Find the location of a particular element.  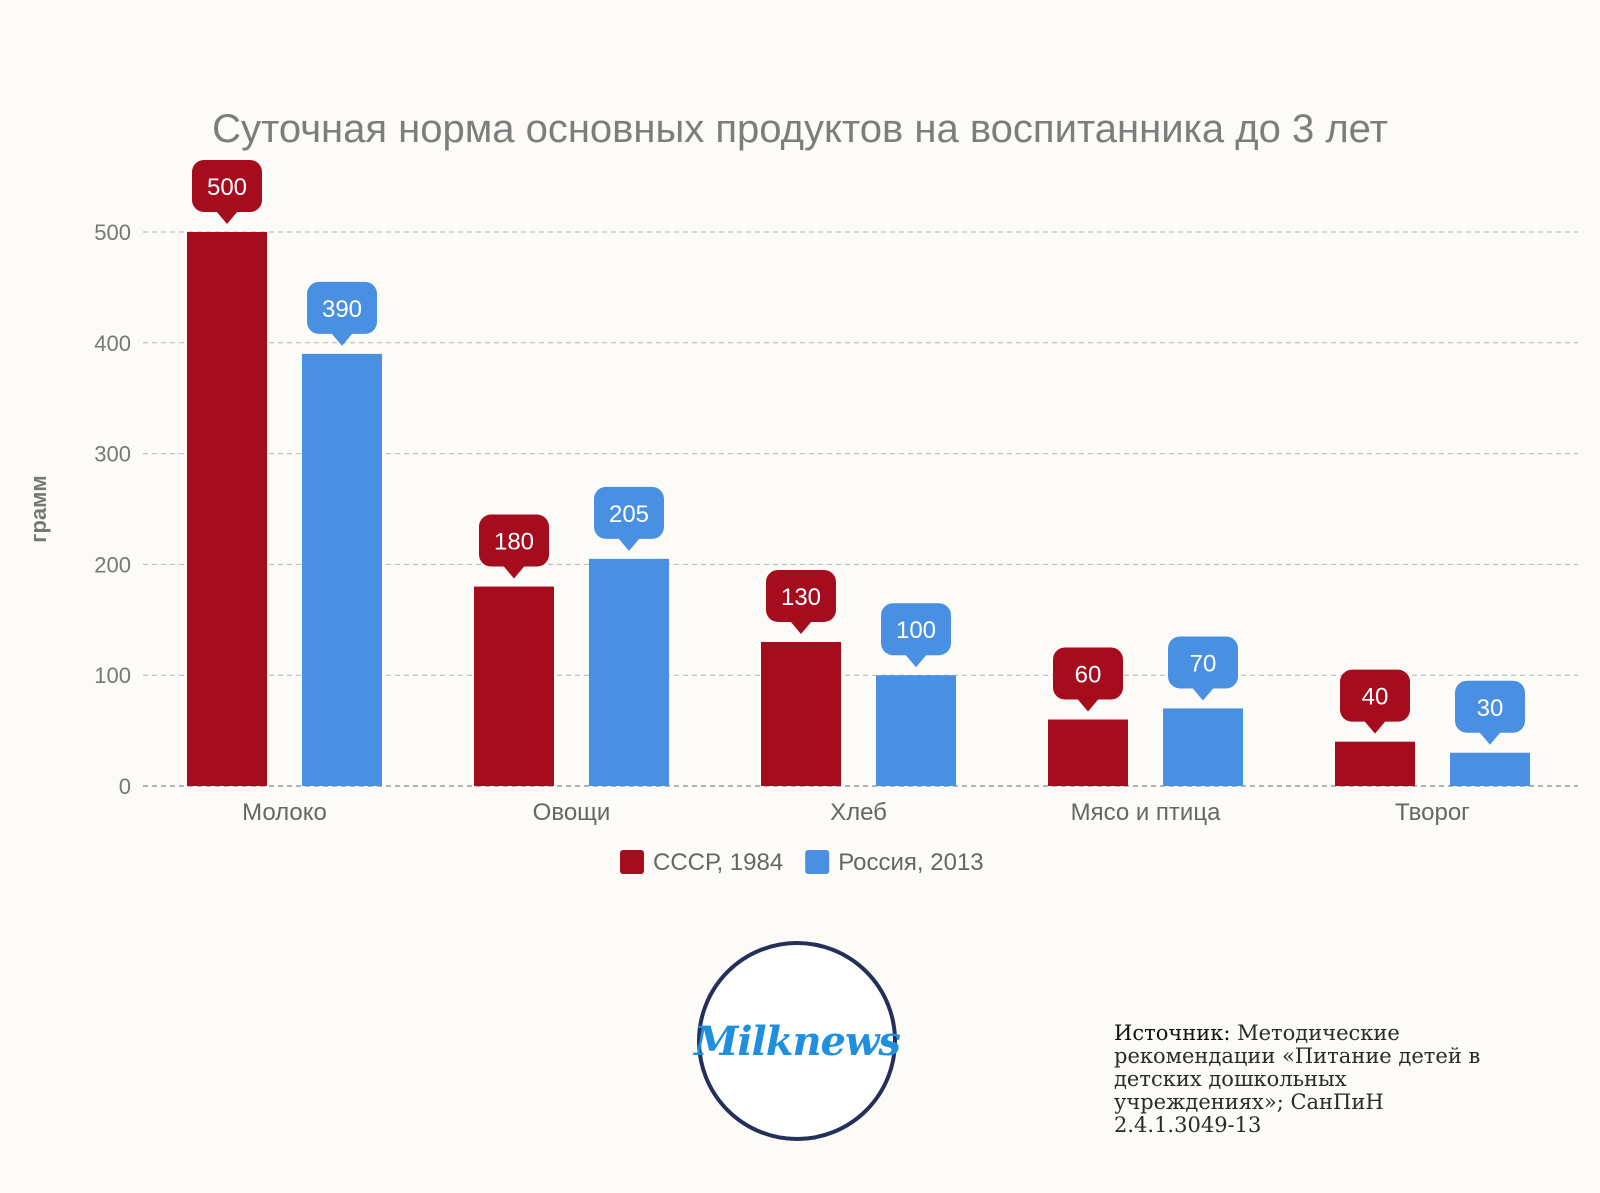

svg-text: 30 is located at coordinates (1490, 708).